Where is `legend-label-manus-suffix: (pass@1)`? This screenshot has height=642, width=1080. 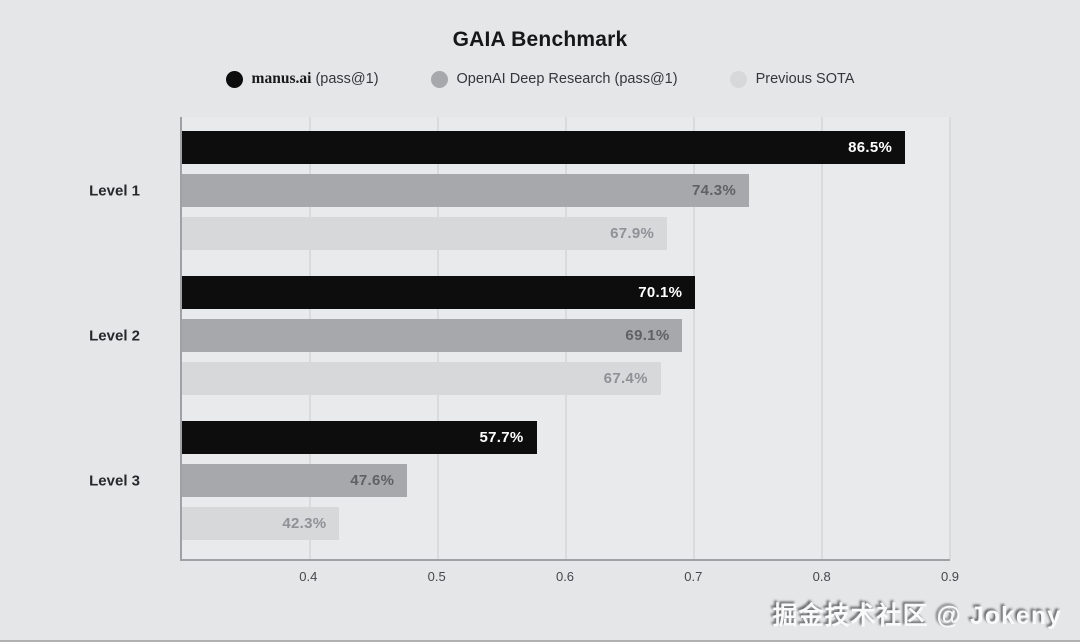
legend-label-manus-suffix: (pass@1) is located at coordinates (345, 79).